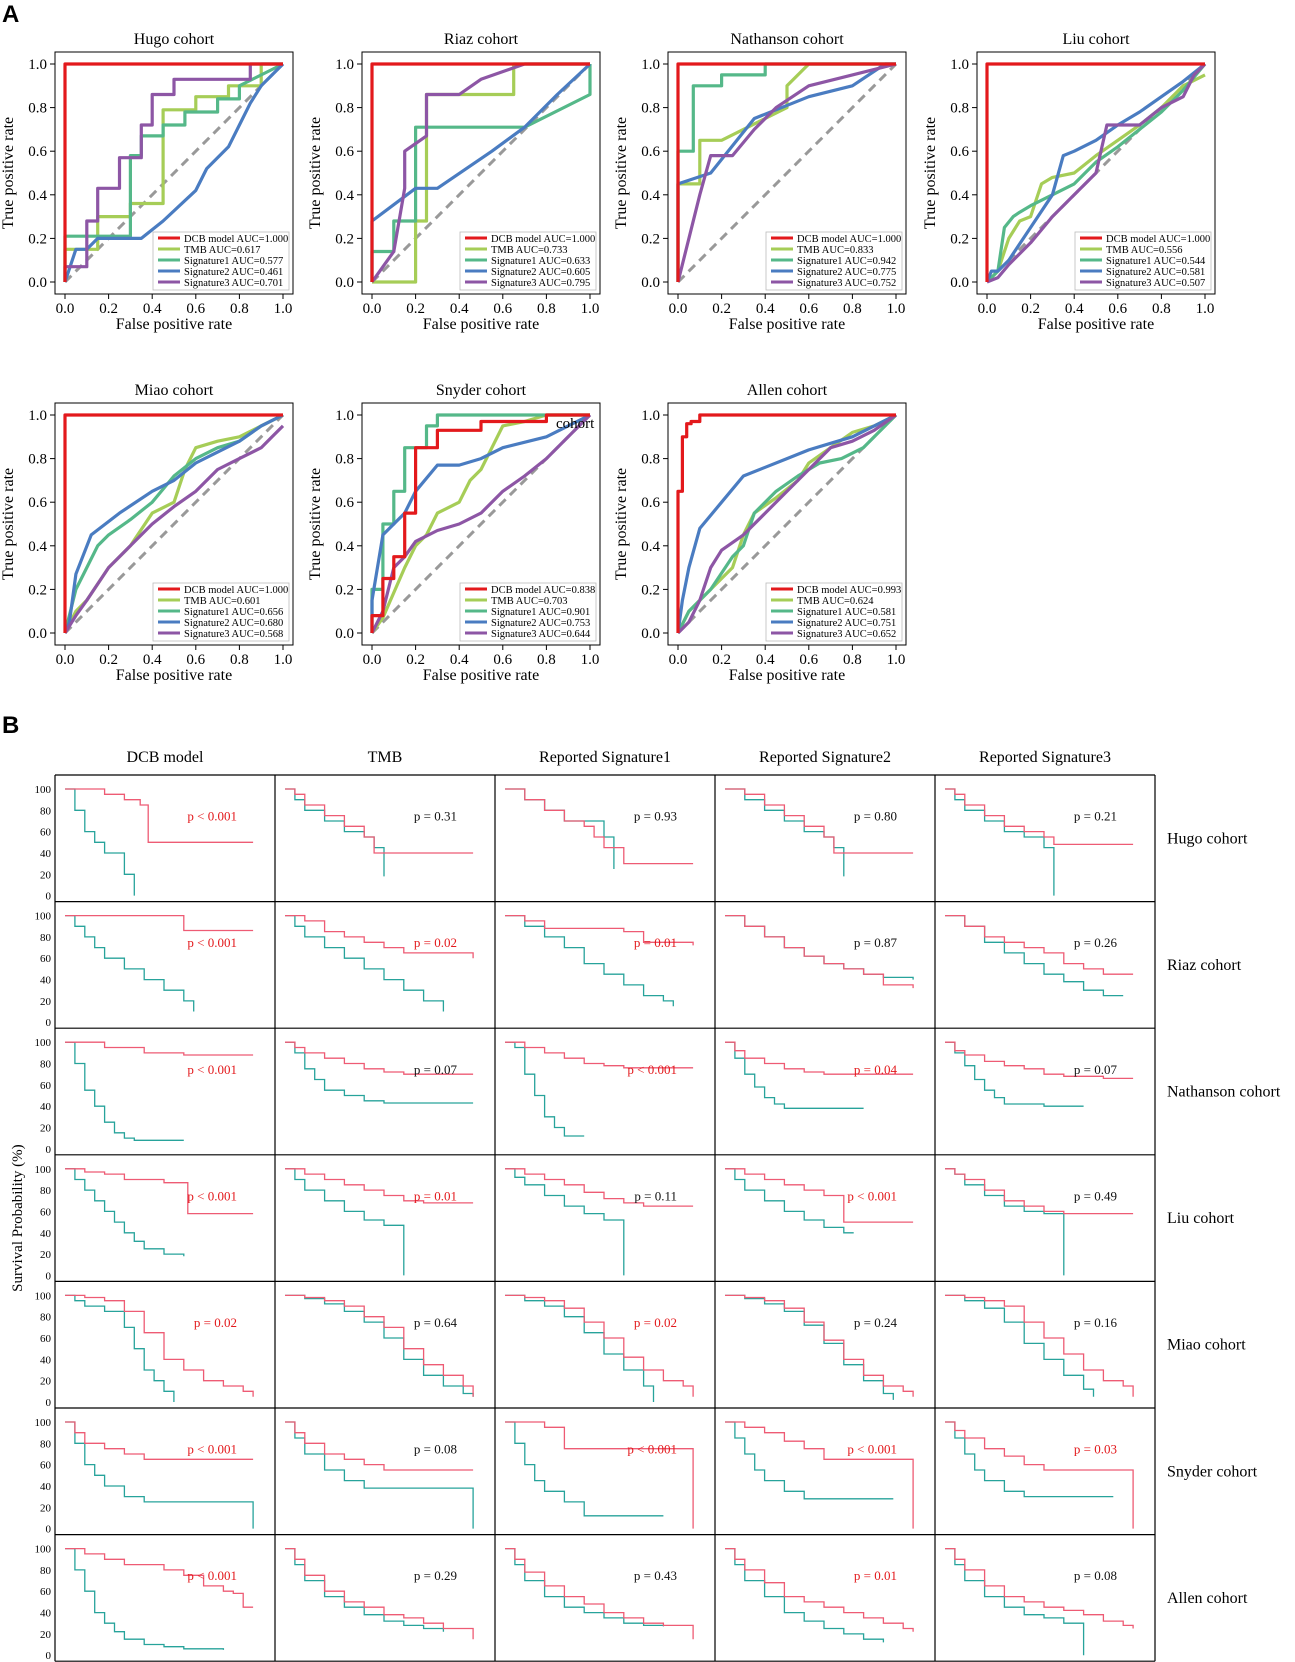 This screenshot has width=1295, height=1662. What do you see at coordinates (875, 816) in the screenshot?
I see `p-value: p = 0.80` at bounding box center [875, 816].